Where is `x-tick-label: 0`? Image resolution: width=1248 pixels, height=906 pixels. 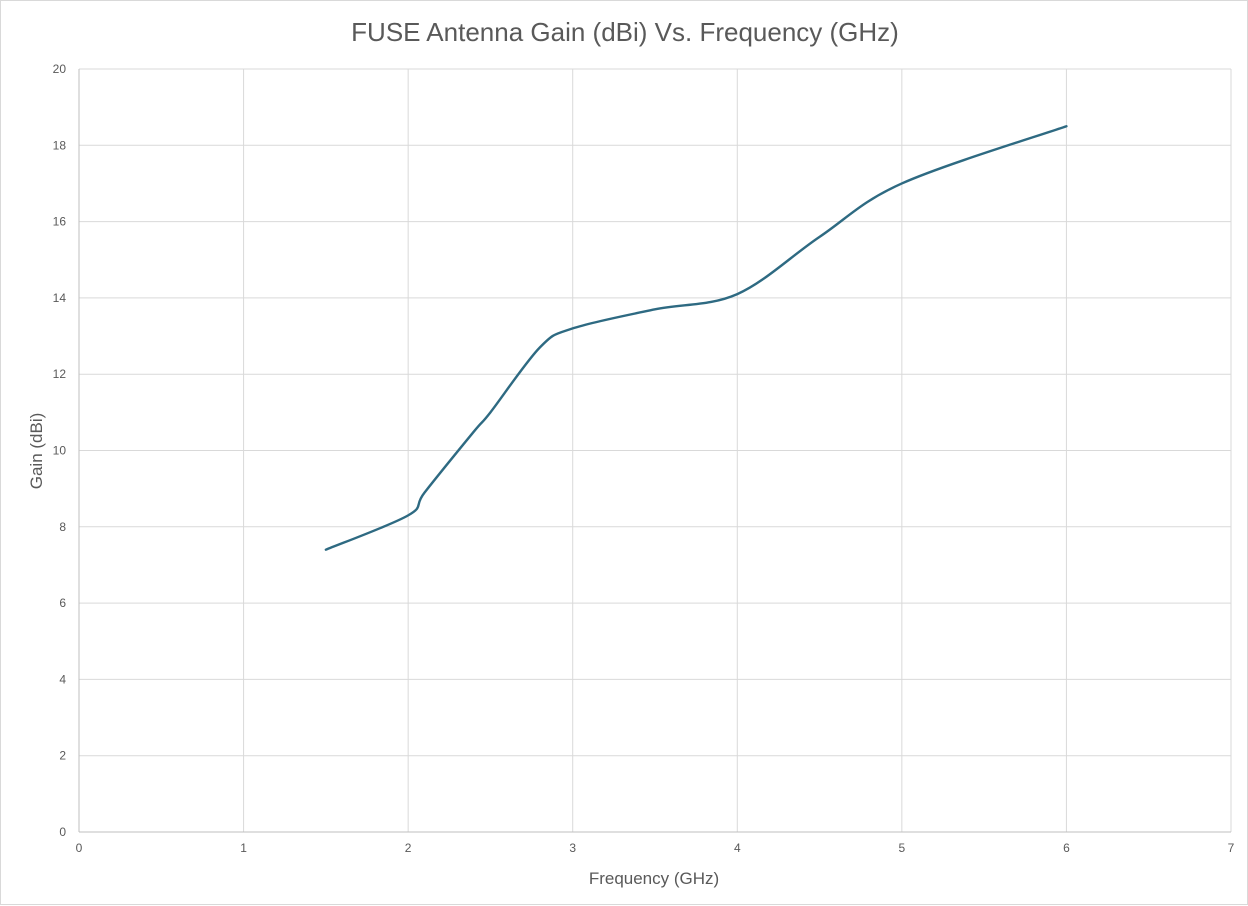
x-tick-label: 0 is located at coordinates (79, 848).